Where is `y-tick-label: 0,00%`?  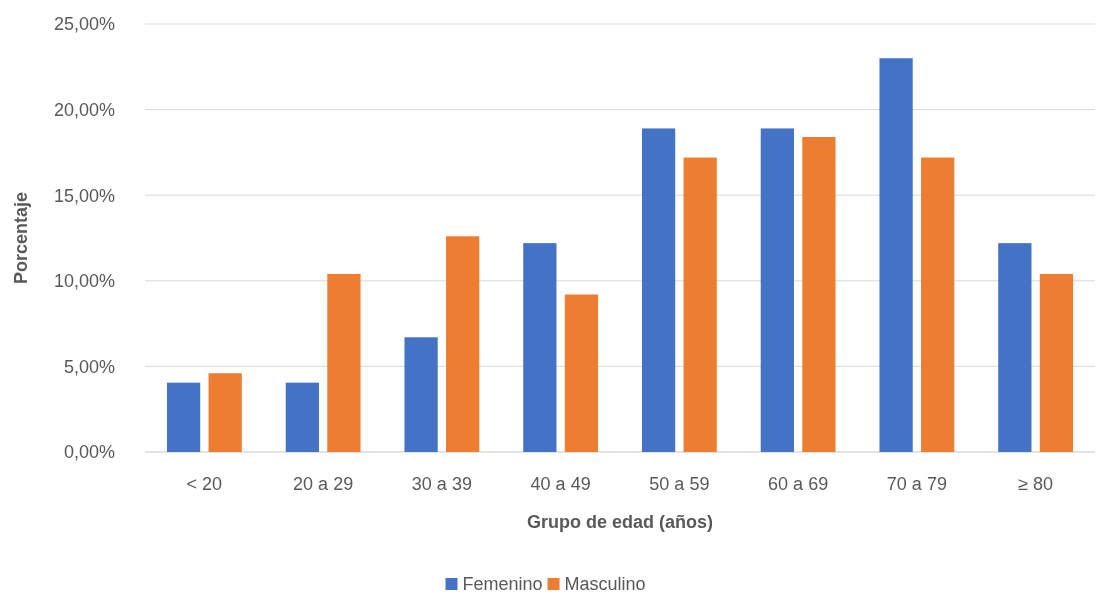 y-tick-label: 0,00% is located at coordinates (89, 452).